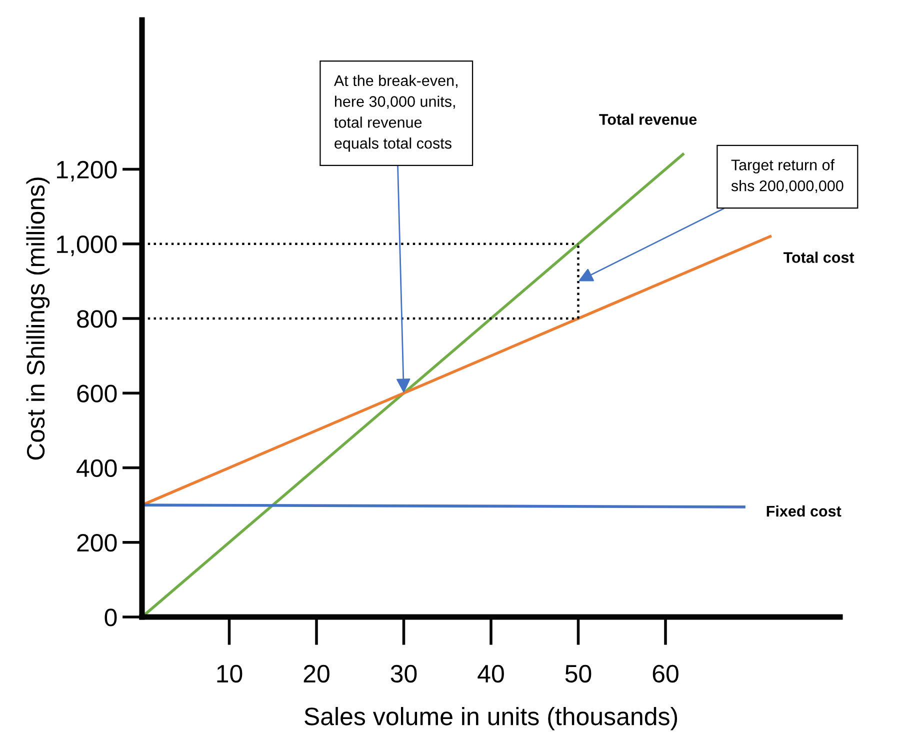 This screenshot has width=911, height=755. I want to click on annotation: At the break-even, here 30,000 units, total revenue equals total costs, so click(396, 113).